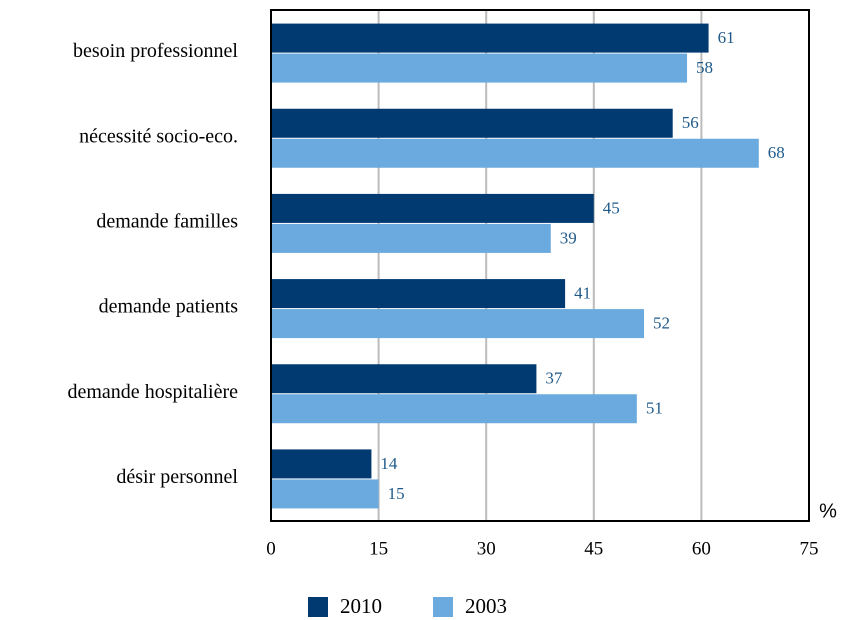 This screenshot has height=620, width=842. I want to click on legend-label: 2010, so click(361, 606).